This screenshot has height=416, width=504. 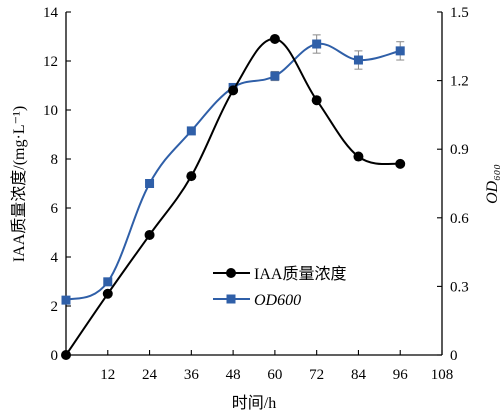 What do you see at coordinates (274, 375) in the screenshot?
I see `x-tick-label: 60` at bounding box center [274, 375].